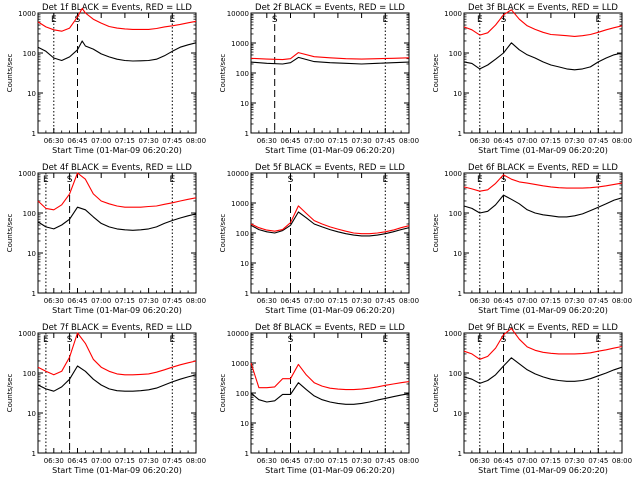  I want to click on panel-title: Det 8f BLACK = Events, RED = LLD, so click(330, 328).